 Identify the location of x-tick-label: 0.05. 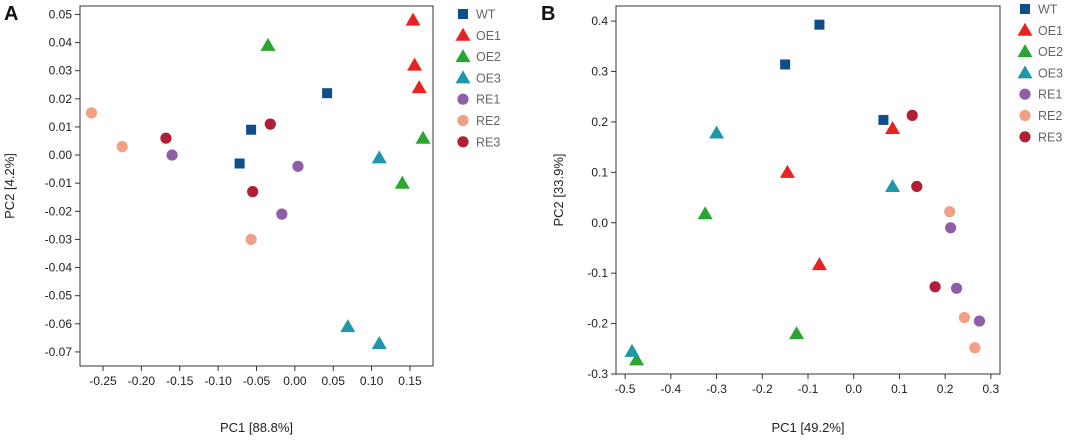
(334, 381).